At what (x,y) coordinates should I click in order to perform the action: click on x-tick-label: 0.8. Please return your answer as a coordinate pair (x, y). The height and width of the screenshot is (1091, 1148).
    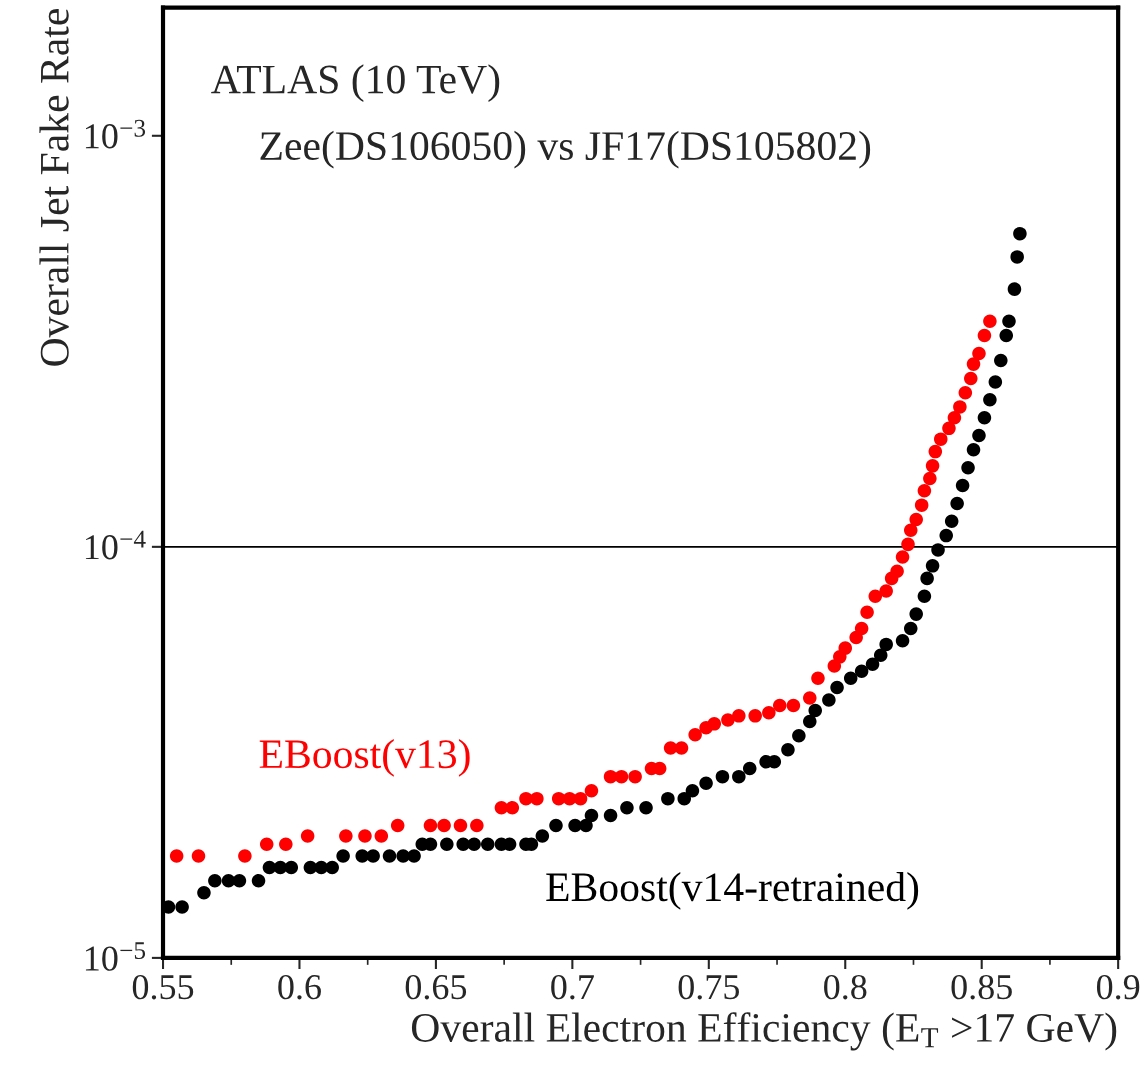
    Looking at the image, I should click on (845, 987).